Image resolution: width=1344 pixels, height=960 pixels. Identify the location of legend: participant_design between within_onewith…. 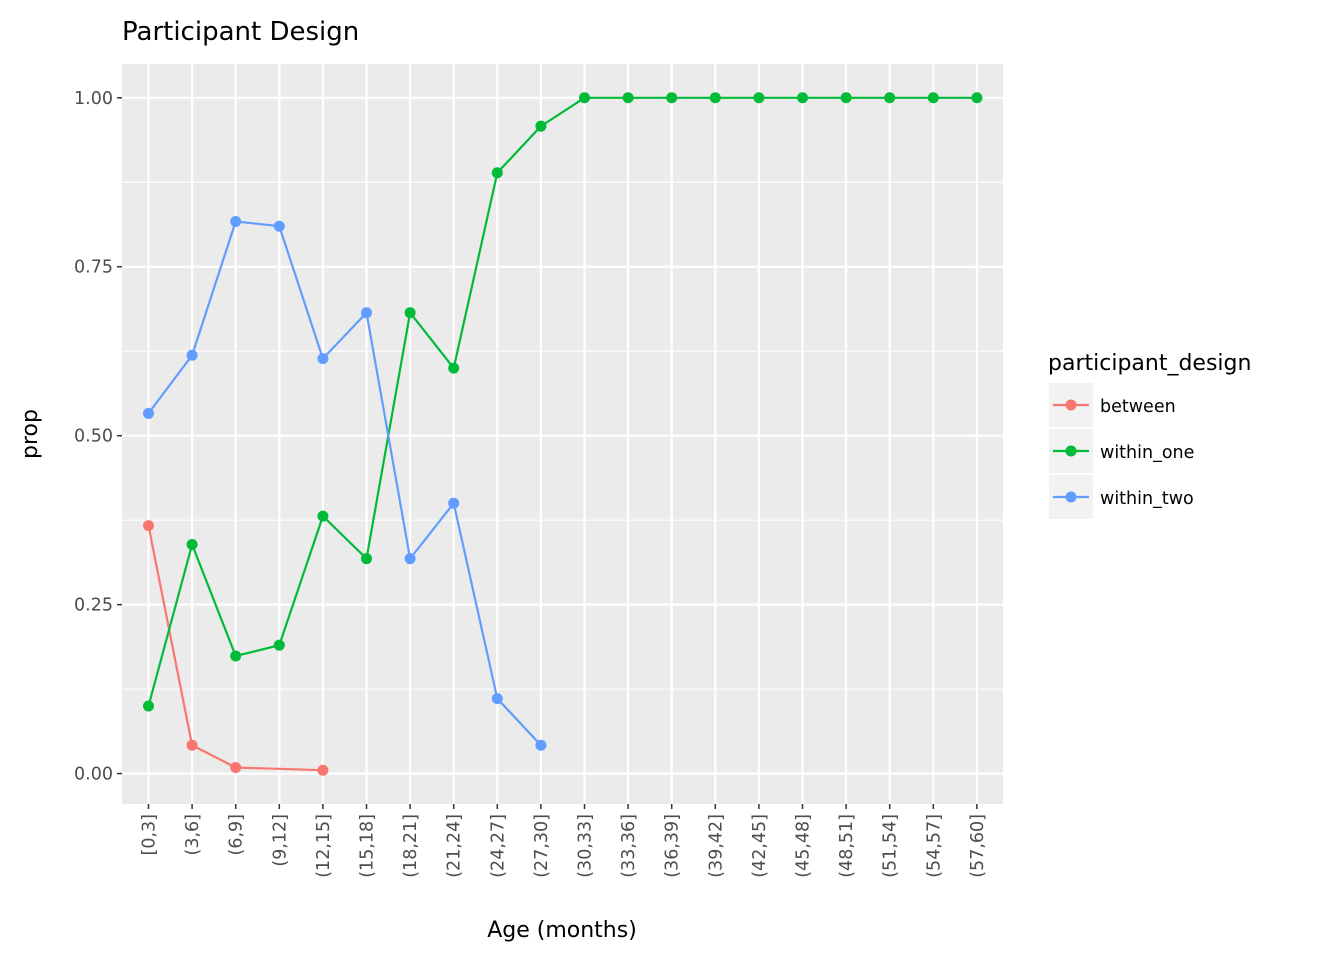
(1149, 435).